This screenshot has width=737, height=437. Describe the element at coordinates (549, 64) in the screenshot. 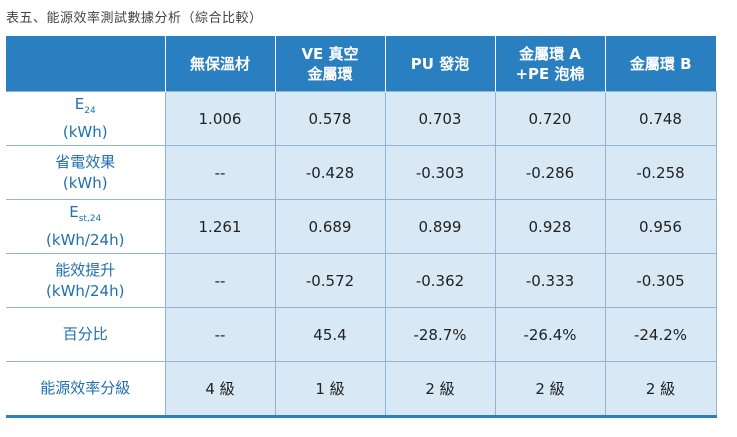

I see `col-header-metal-ring-a-pe: 金屬環 A +PE 泡棉` at that location.